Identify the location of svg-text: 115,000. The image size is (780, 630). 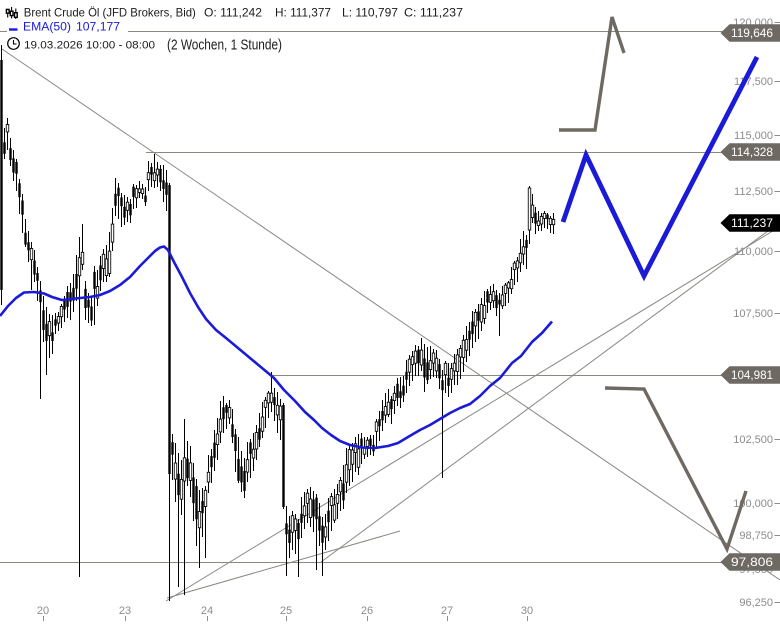
(753, 136).